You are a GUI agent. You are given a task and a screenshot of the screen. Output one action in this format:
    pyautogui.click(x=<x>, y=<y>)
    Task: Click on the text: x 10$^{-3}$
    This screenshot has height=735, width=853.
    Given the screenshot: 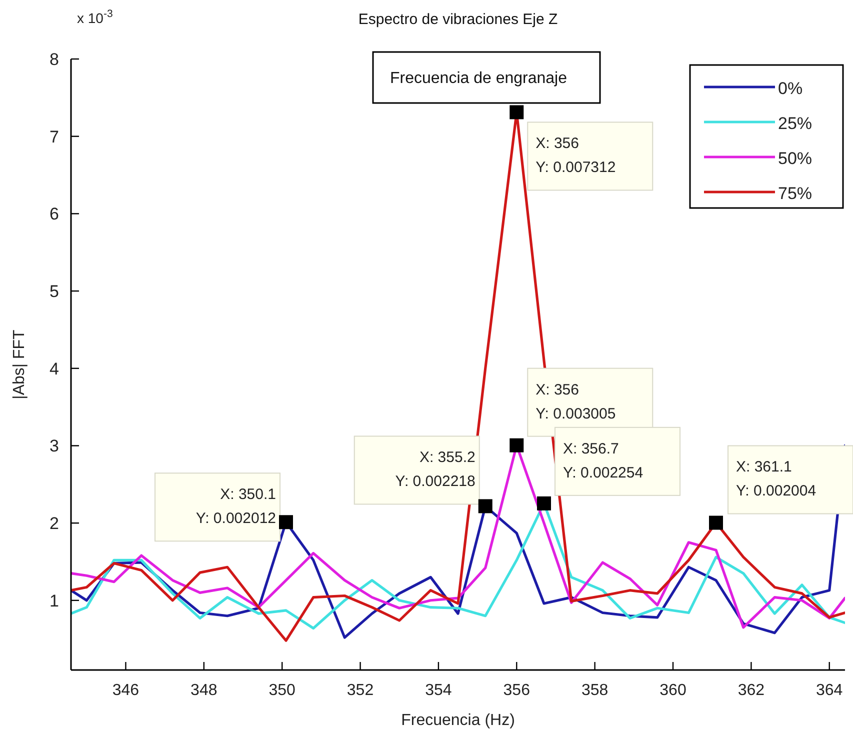 What is the action you would take?
    pyautogui.click(x=95, y=17)
    